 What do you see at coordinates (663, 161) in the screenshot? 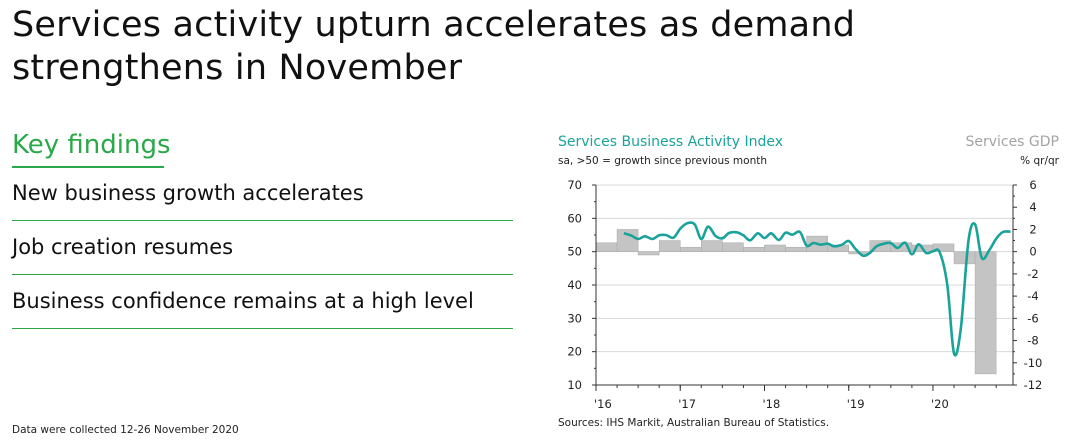
I see `chart-subtitle: sa, >50 = growth since previous month` at bounding box center [663, 161].